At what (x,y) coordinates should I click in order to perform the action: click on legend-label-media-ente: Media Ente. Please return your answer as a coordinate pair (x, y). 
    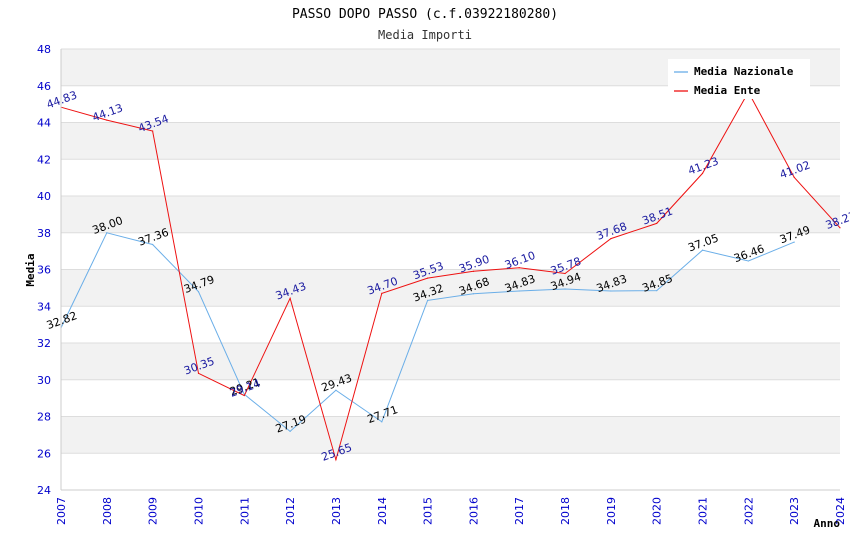
    Looking at the image, I should click on (727, 90).